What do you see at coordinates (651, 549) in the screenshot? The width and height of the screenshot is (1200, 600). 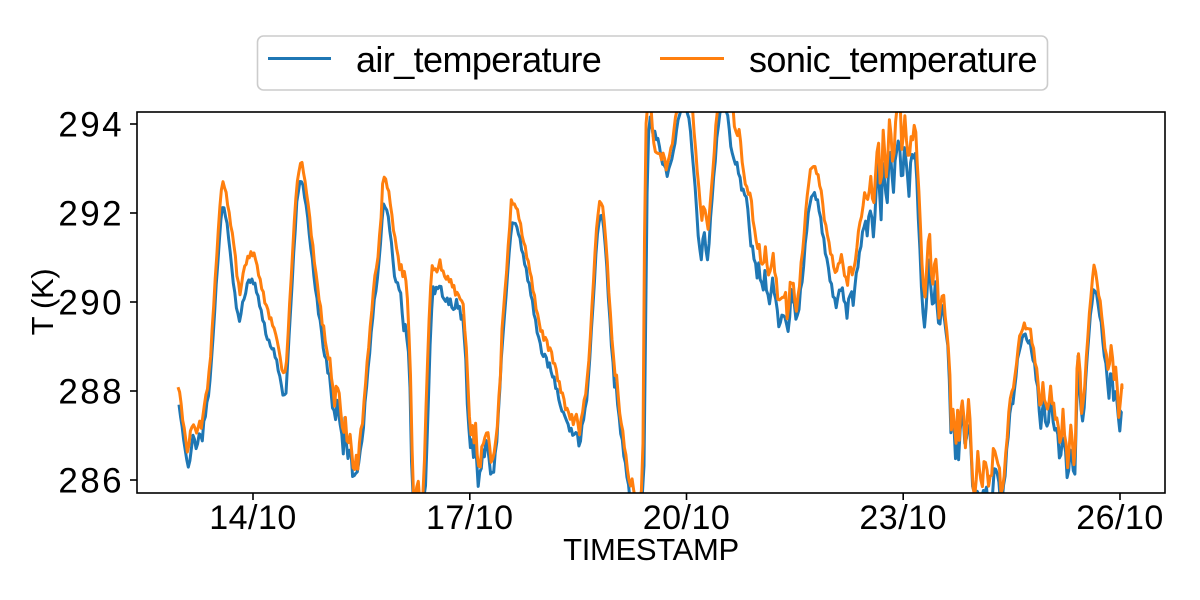 I see `svg-text: TIMESTAMP` at bounding box center [651, 549].